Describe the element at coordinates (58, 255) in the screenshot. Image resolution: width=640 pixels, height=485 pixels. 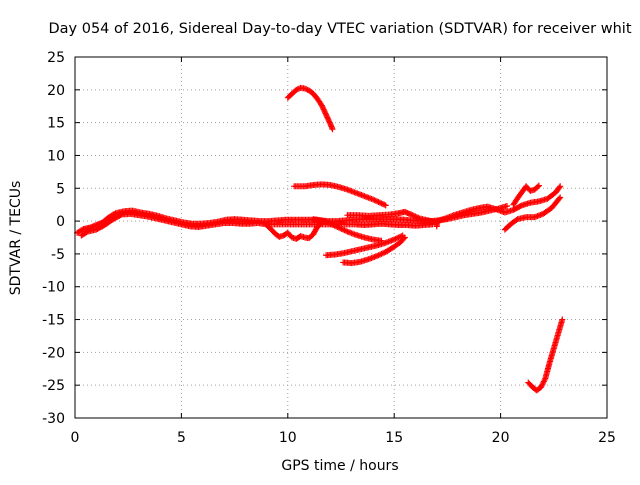
I see `y-tick-label: -5` at that location.